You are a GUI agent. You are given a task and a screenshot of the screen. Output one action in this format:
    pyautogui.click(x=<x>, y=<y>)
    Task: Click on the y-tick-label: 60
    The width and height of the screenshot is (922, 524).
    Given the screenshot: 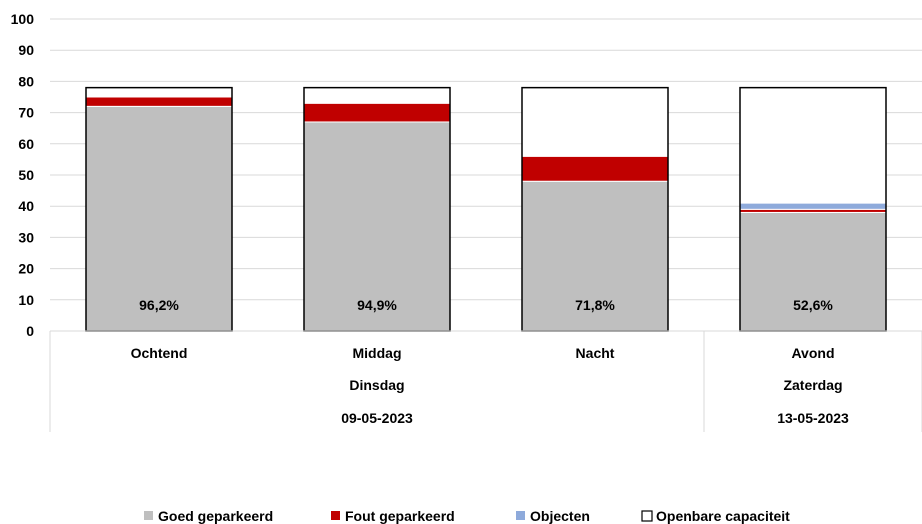 What is the action you would take?
    pyautogui.click(x=26, y=144)
    